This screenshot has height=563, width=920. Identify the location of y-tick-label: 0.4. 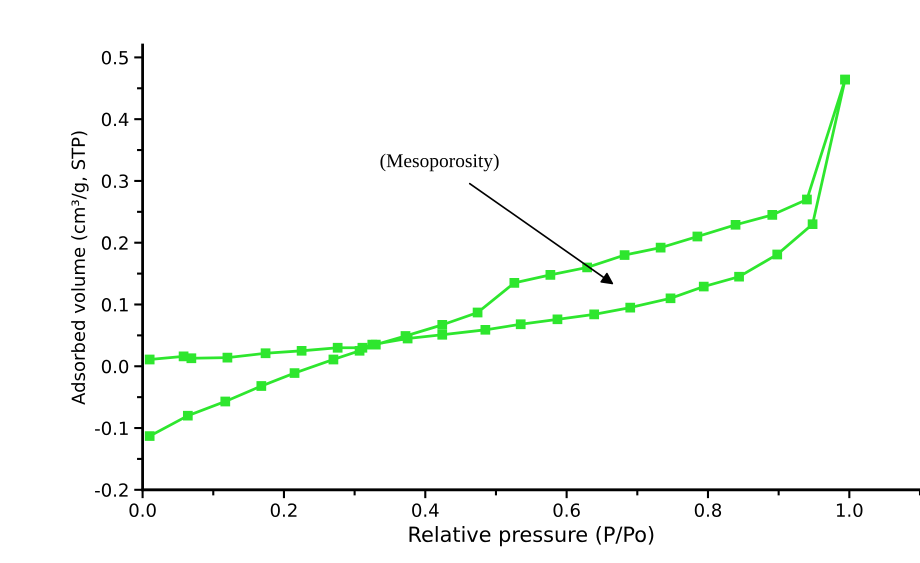
(115, 119).